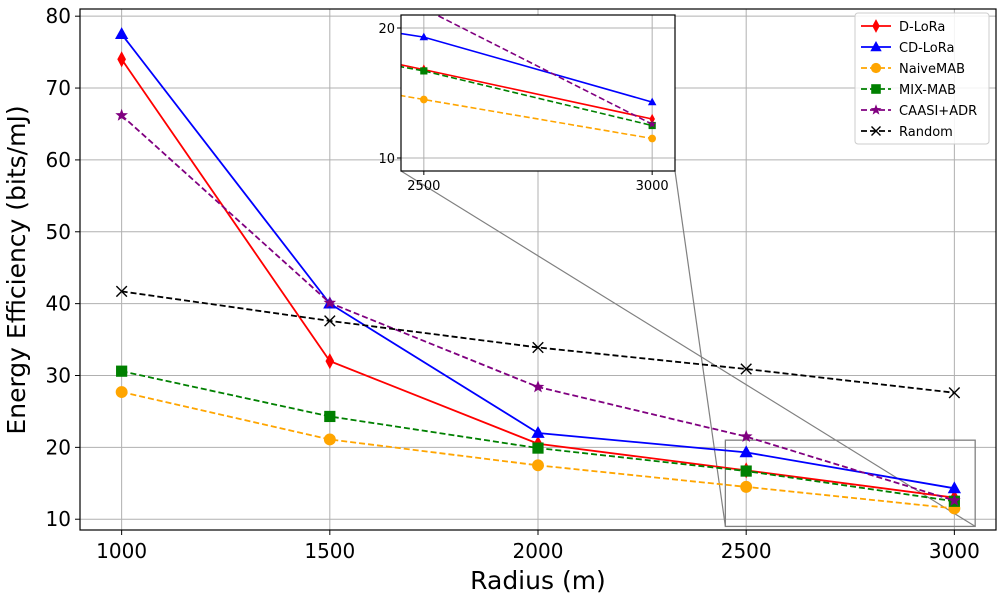  Describe the element at coordinates (922, 27) in the screenshot. I see `legend-label-d-lora: D-LoRa` at that location.